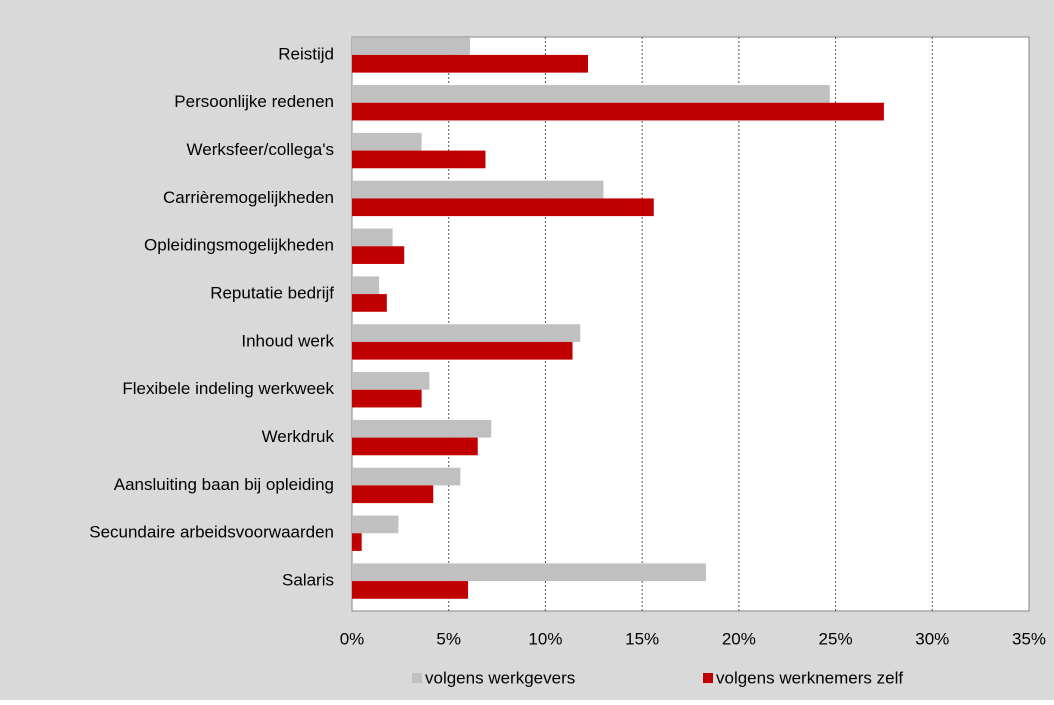 This screenshot has height=705, width=1054. Describe the element at coordinates (298, 436) in the screenshot. I see `y-tick-label: Werkdruk` at that location.